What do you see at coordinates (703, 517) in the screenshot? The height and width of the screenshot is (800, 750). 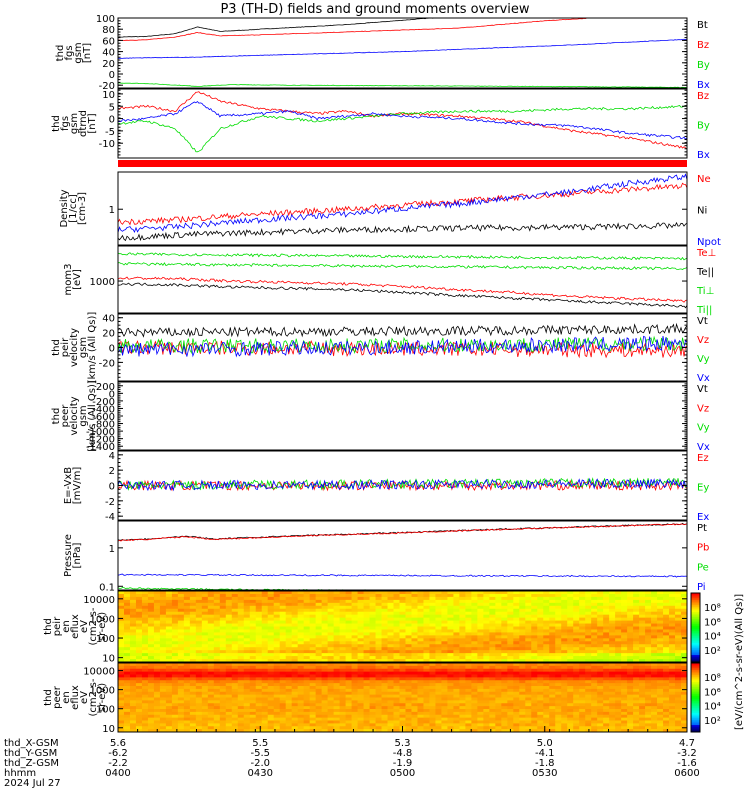 I see `legend-Ex: Ex` at bounding box center [703, 517].